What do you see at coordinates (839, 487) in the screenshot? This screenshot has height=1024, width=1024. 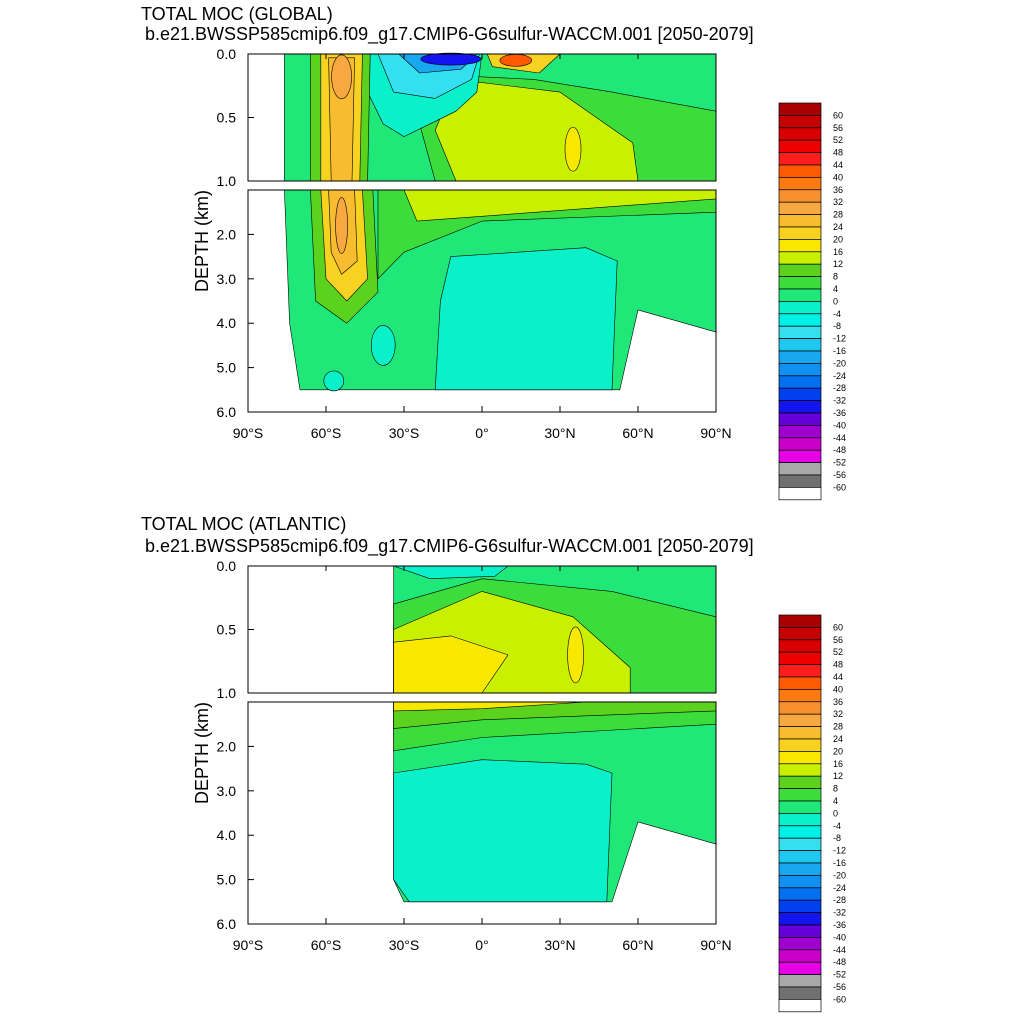 I see `colorbar-label: -60` at bounding box center [839, 487].